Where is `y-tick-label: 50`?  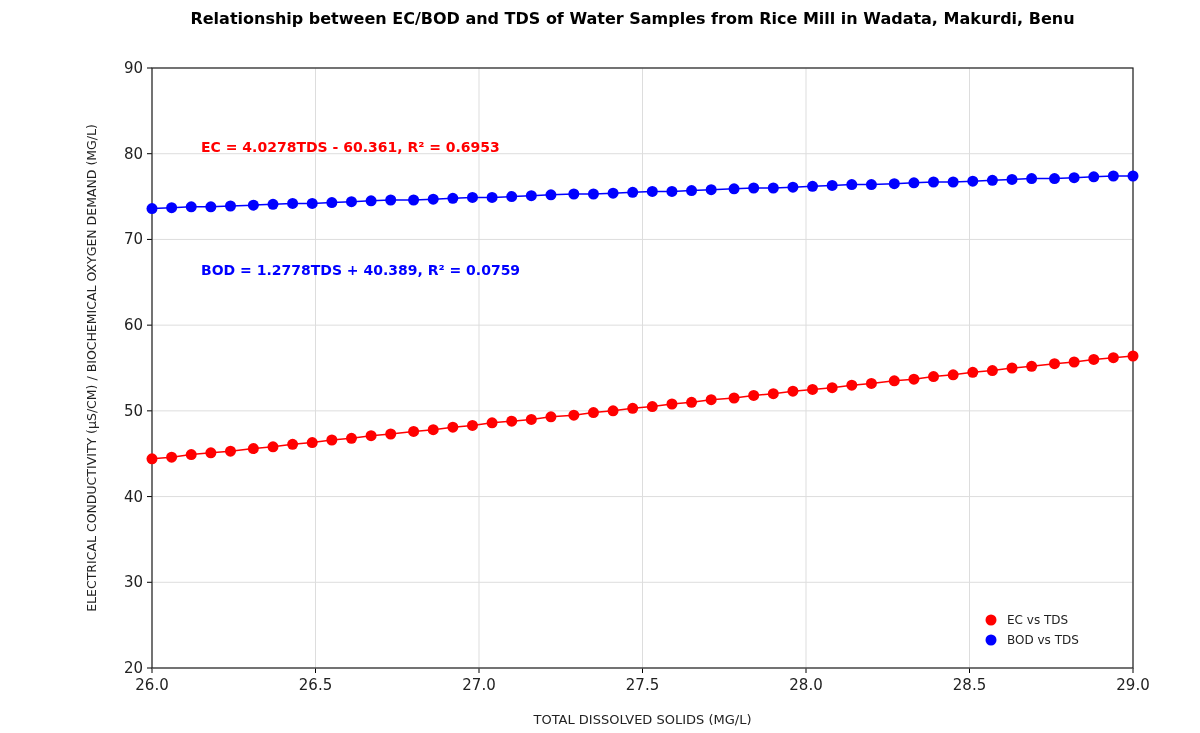 y-tick-label: 50 is located at coordinates (133, 410).